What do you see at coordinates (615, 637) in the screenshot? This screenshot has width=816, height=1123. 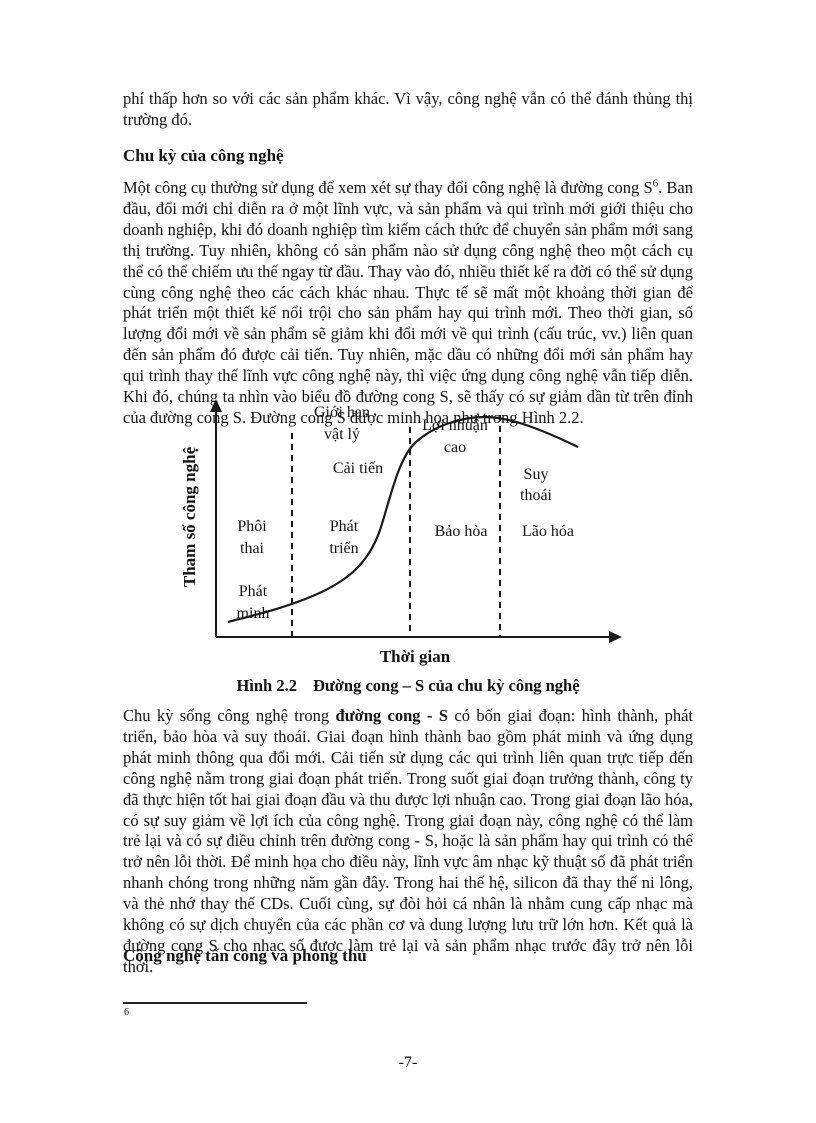 I see `x-axis-arrow-icon` at bounding box center [615, 637].